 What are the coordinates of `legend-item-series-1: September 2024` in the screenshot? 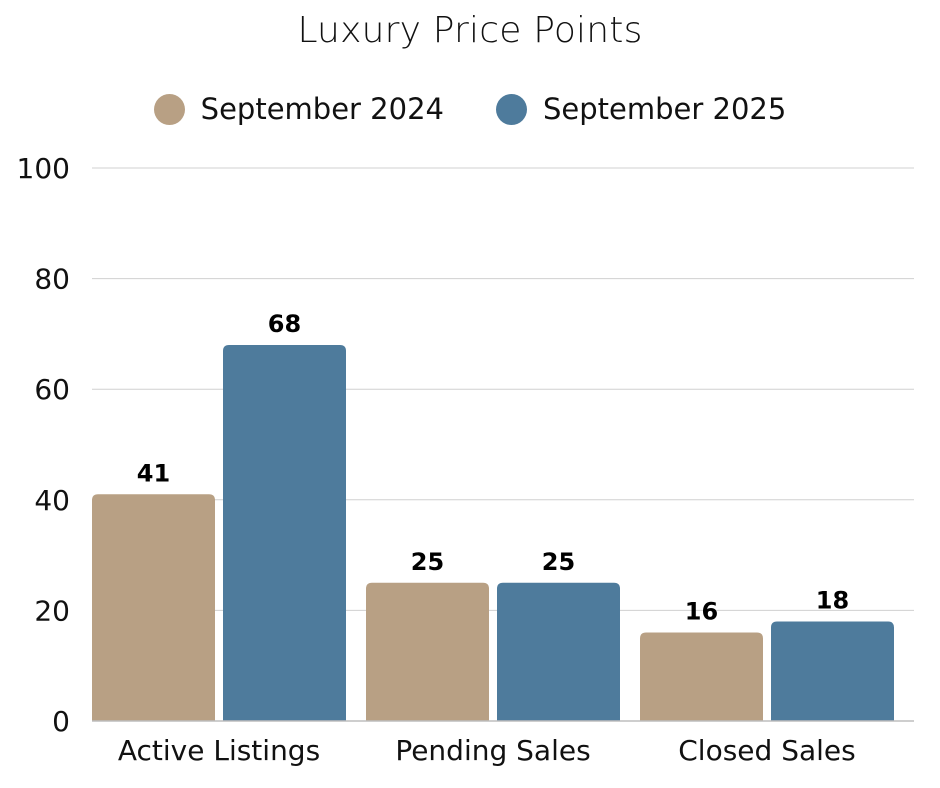 It's located at (298, 109).